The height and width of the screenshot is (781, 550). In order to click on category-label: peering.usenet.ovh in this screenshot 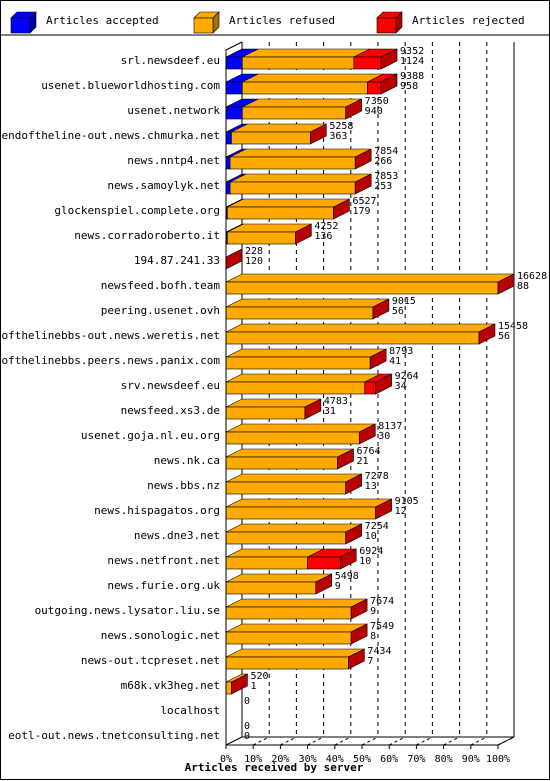, I will do `click(160, 310)`.